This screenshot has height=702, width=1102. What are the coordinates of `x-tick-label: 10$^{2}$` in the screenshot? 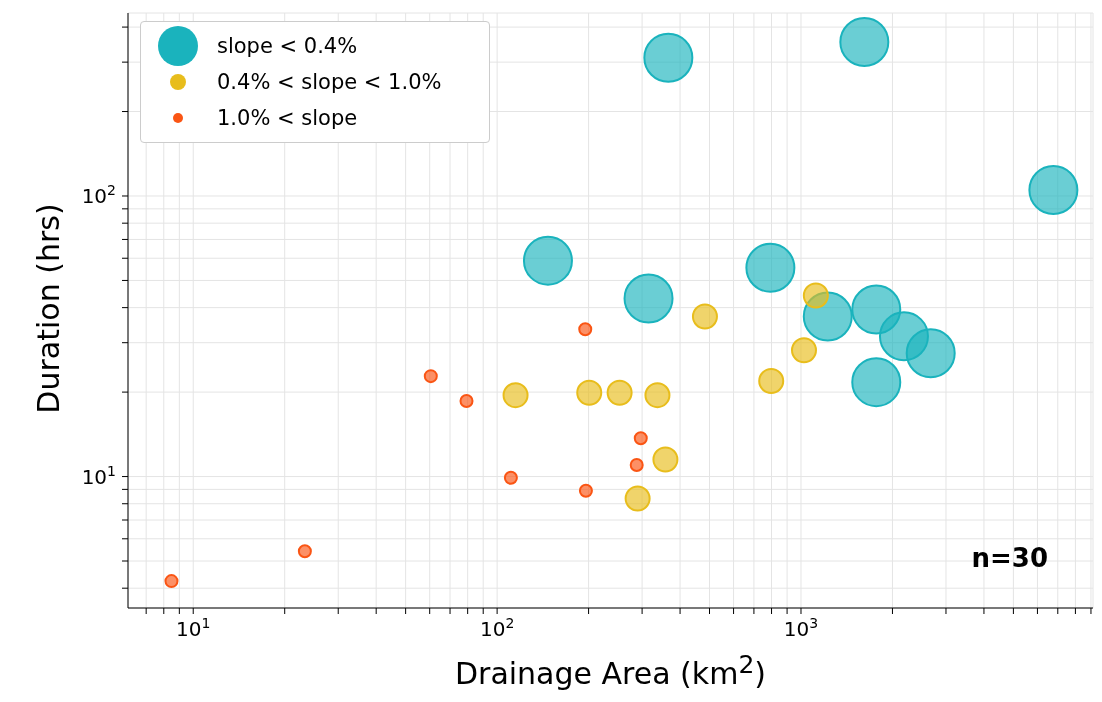 It's located at (497, 628).